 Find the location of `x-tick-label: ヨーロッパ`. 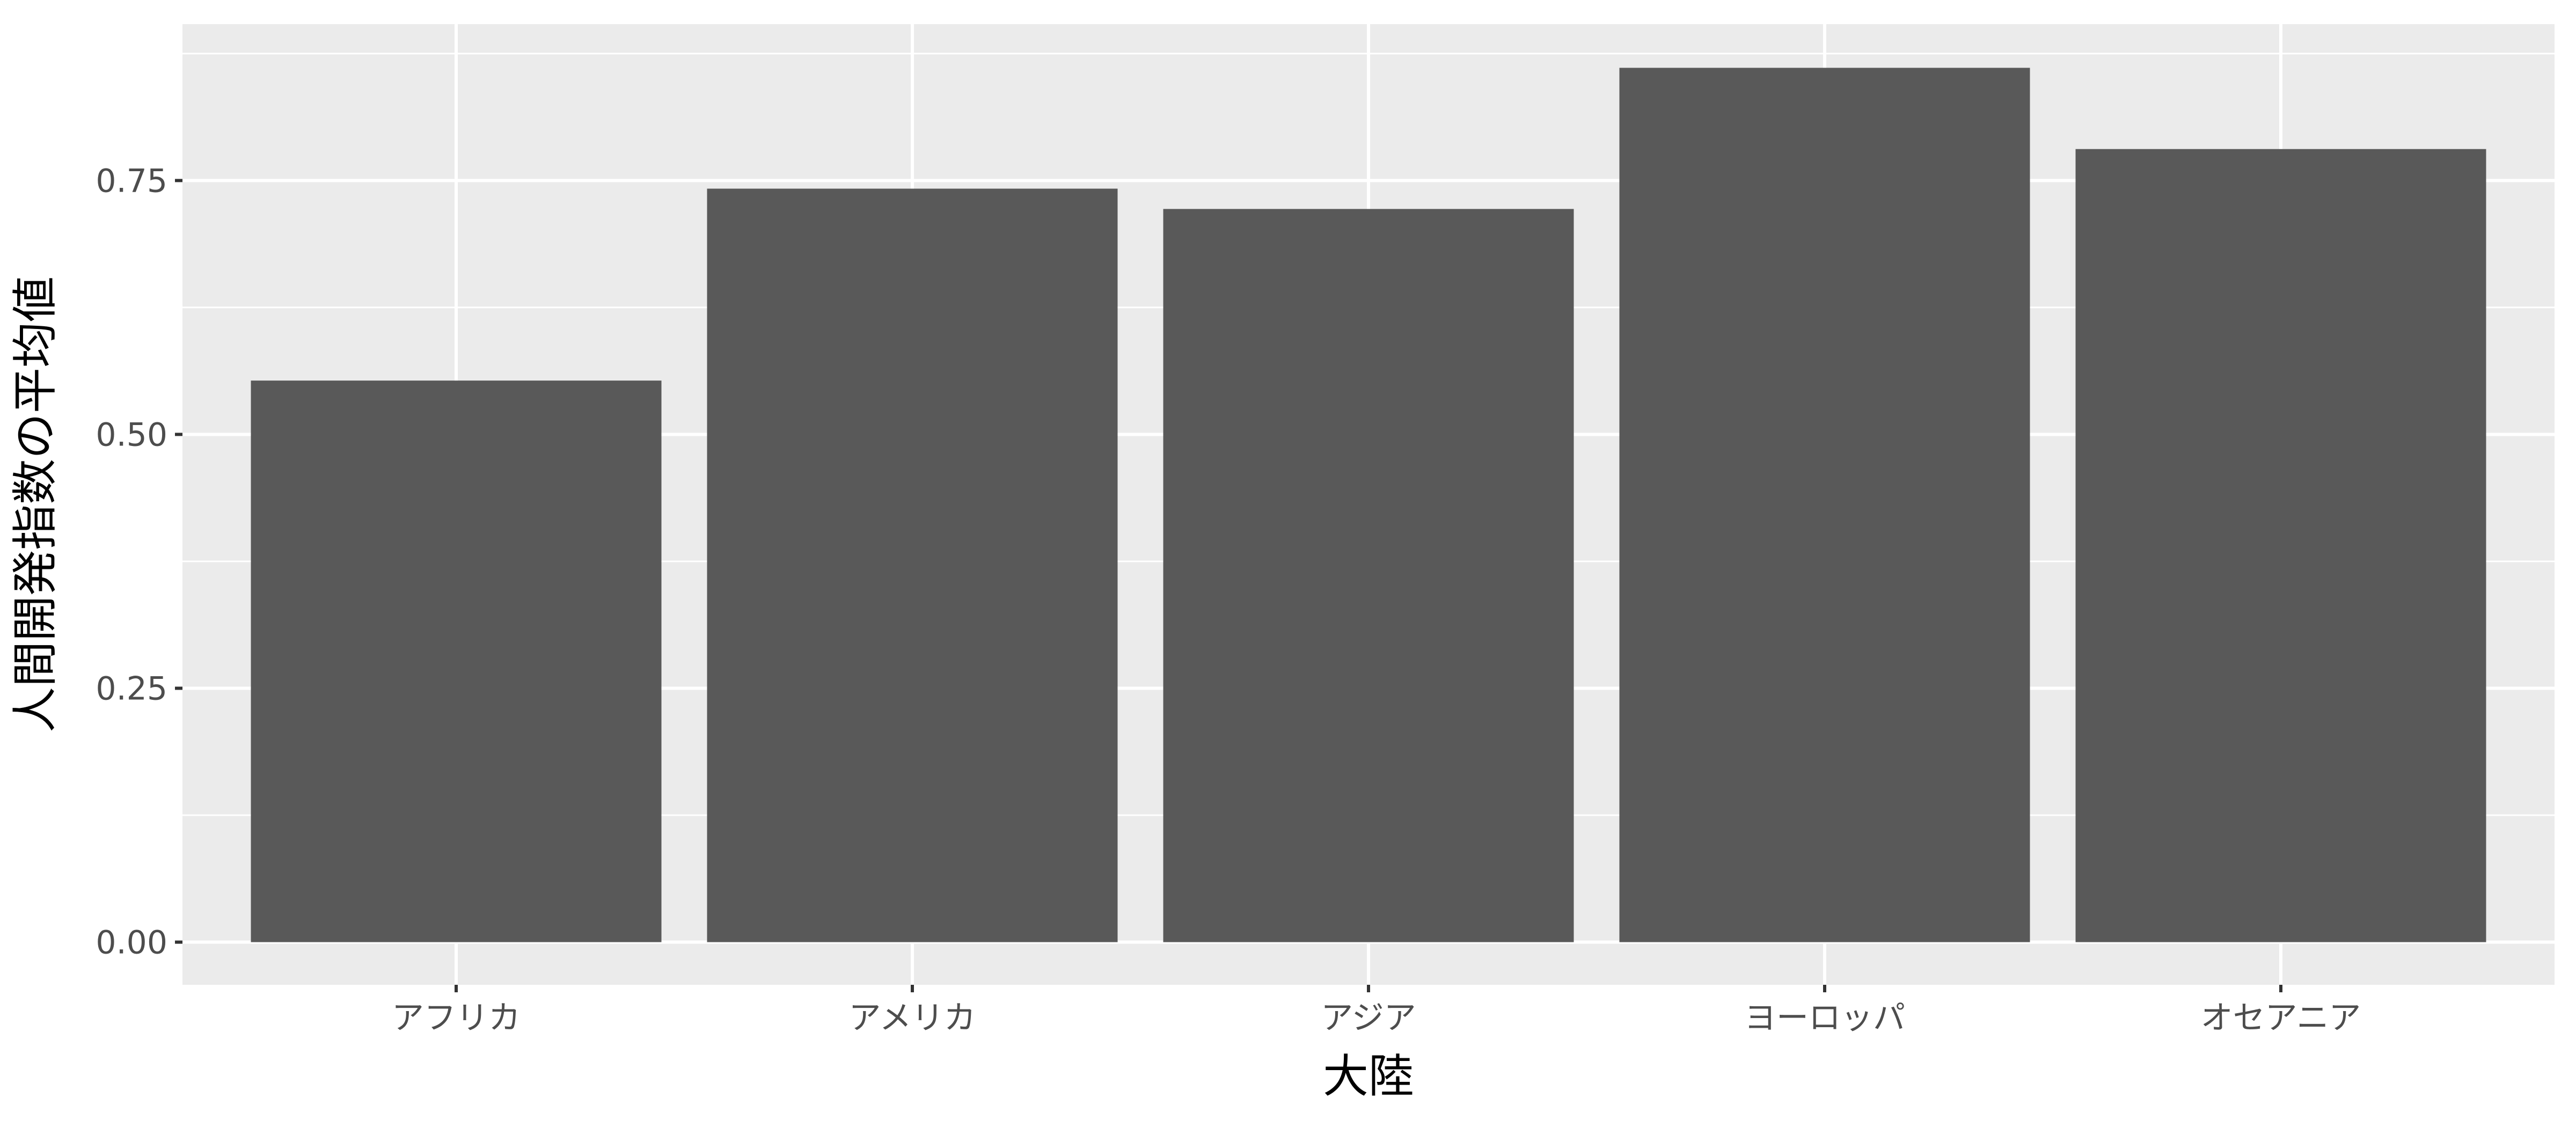

x-tick-label: ヨーロッパ is located at coordinates (1824, 1018).